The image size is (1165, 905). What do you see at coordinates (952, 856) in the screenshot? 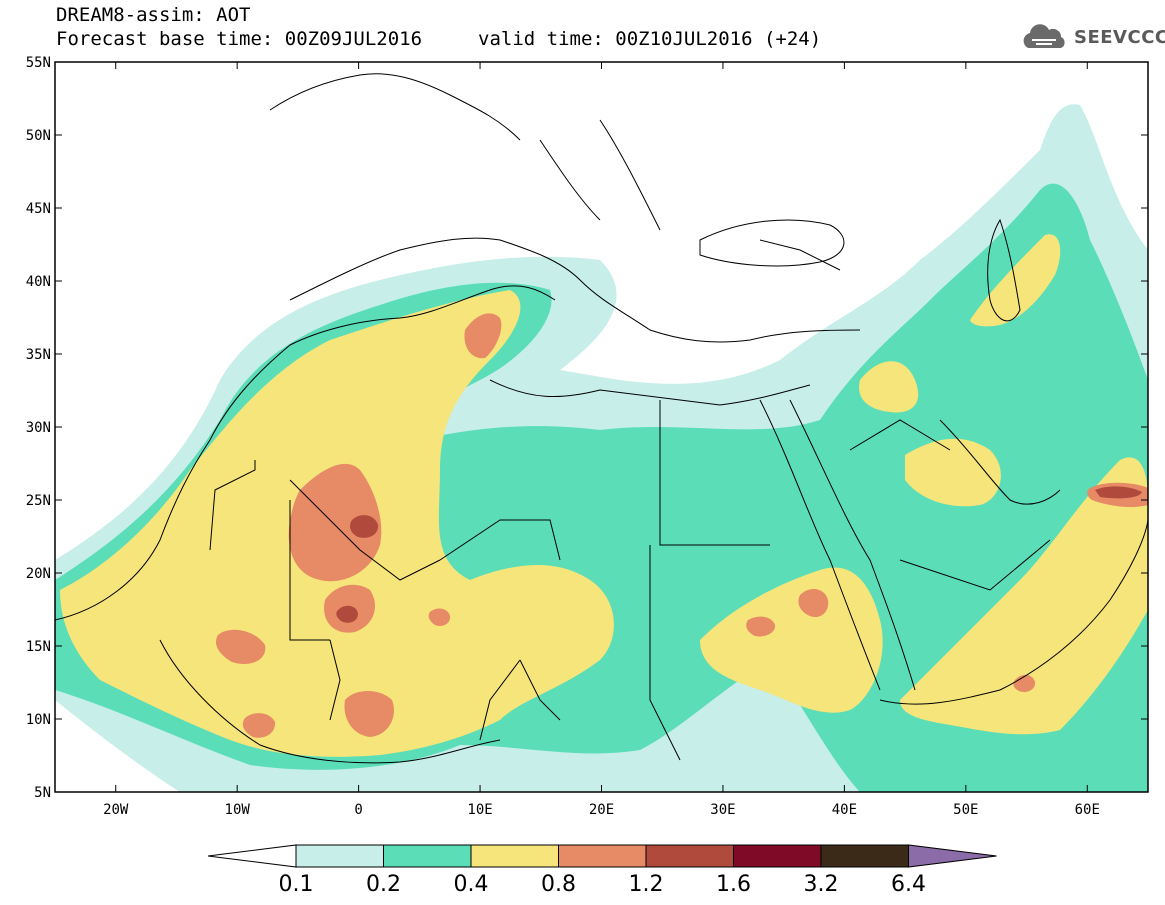
I see `colorbar-over-arrow` at bounding box center [952, 856].